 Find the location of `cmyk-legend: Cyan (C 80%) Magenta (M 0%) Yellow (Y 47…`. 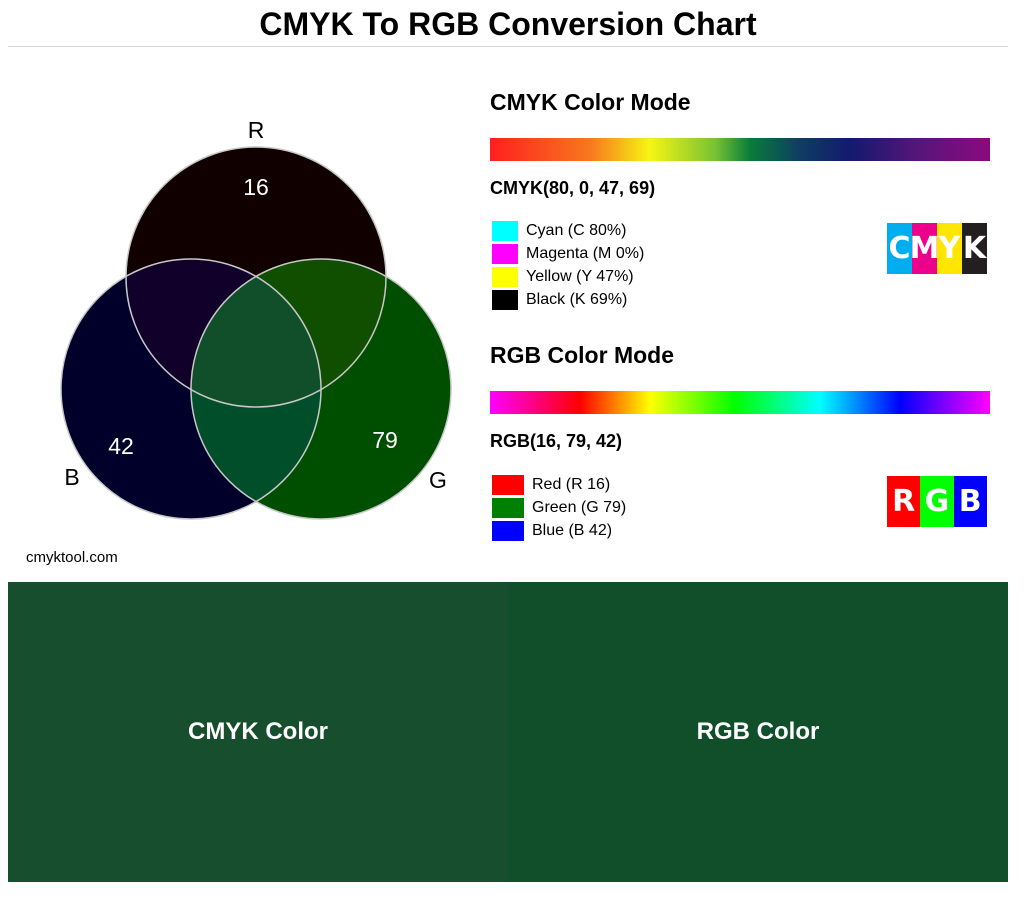

cmyk-legend: Cyan (C 80%) Magenta (M 0%) Yellow (Y 47… is located at coordinates (568, 265).